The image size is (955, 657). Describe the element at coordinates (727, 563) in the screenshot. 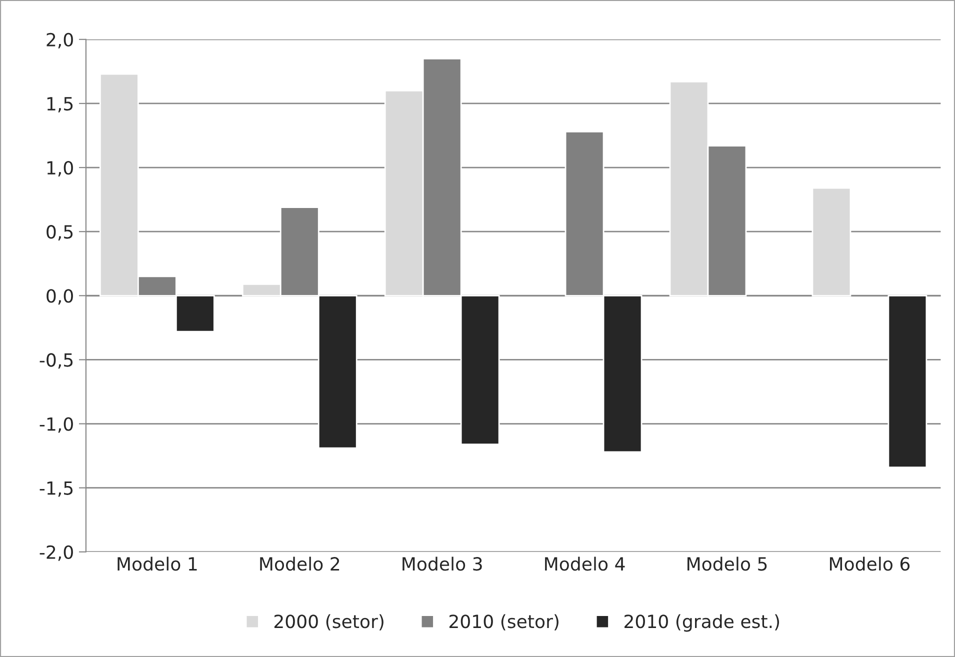

I see `x-tick-label: Modelo 5` at that location.